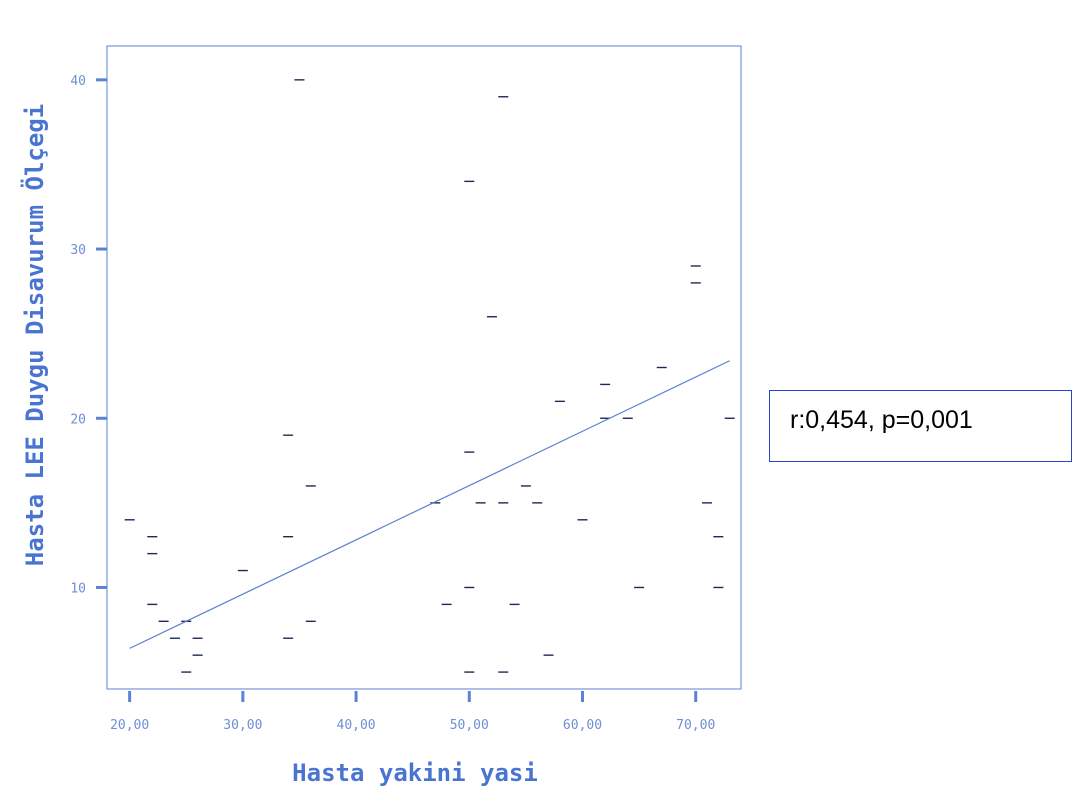 The height and width of the screenshot is (794, 1073). Describe the element at coordinates (129, 725) in the screenshot. I see `x-tick-label: 20,00` at that location.